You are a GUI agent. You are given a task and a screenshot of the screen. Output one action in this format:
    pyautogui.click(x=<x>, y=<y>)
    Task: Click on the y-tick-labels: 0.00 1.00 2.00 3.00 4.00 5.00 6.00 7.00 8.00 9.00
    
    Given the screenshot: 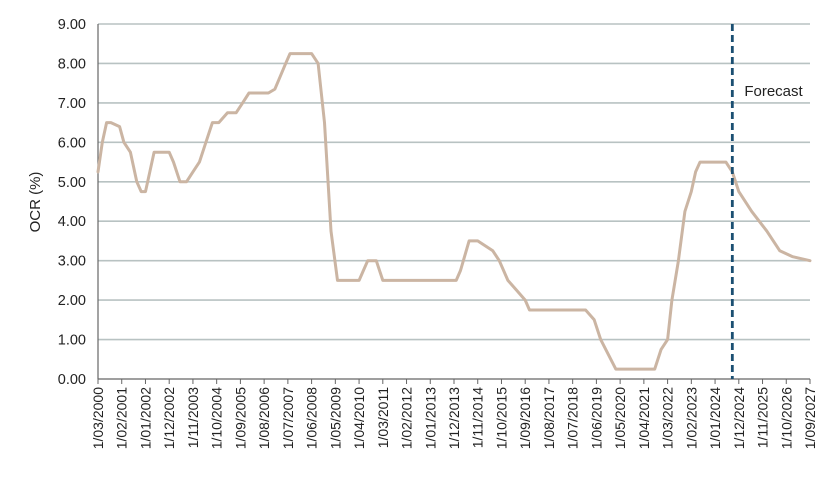 What is the action you would take?
    pyautogui.click(x=72, y=202)
    